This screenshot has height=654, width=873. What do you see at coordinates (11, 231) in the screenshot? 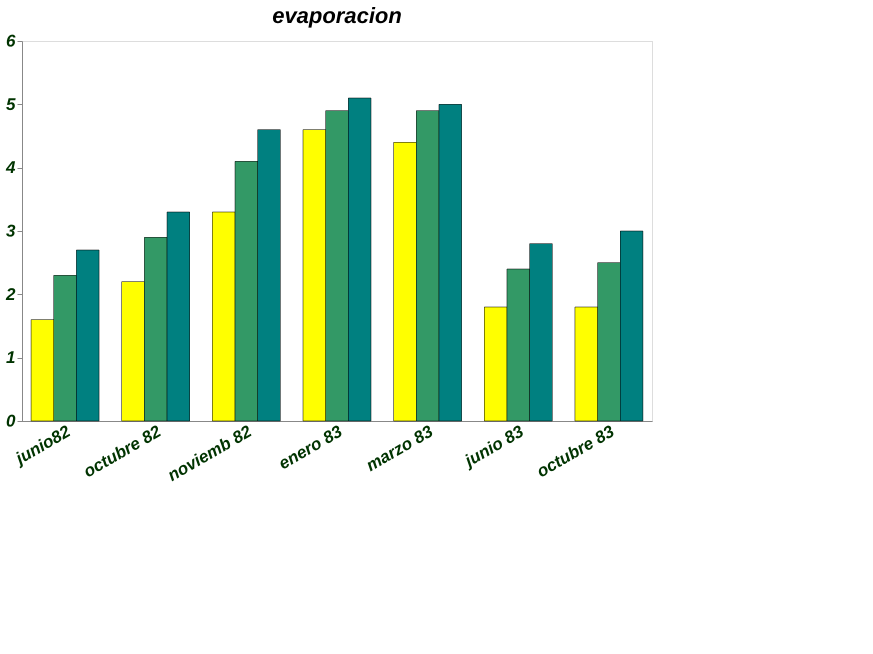
I see `y-tick-label: 3` at bounding box center [11, 231].